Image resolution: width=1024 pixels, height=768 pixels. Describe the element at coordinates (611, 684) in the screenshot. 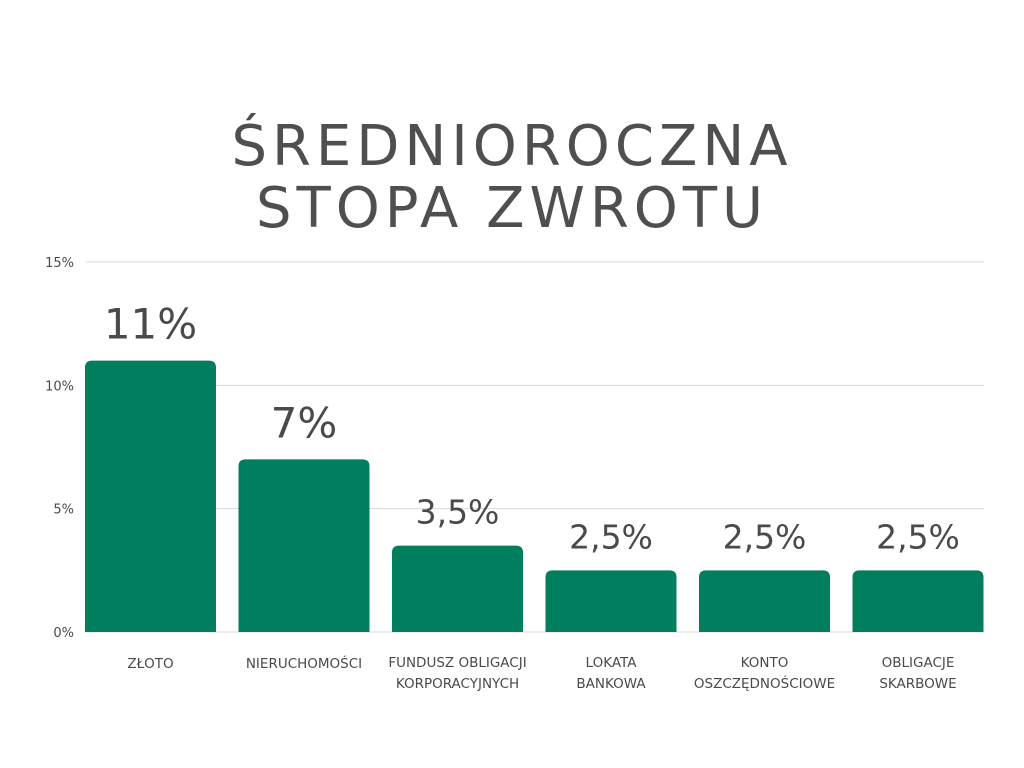

I see `x-tick-label-line: BANKOWA` at that location.